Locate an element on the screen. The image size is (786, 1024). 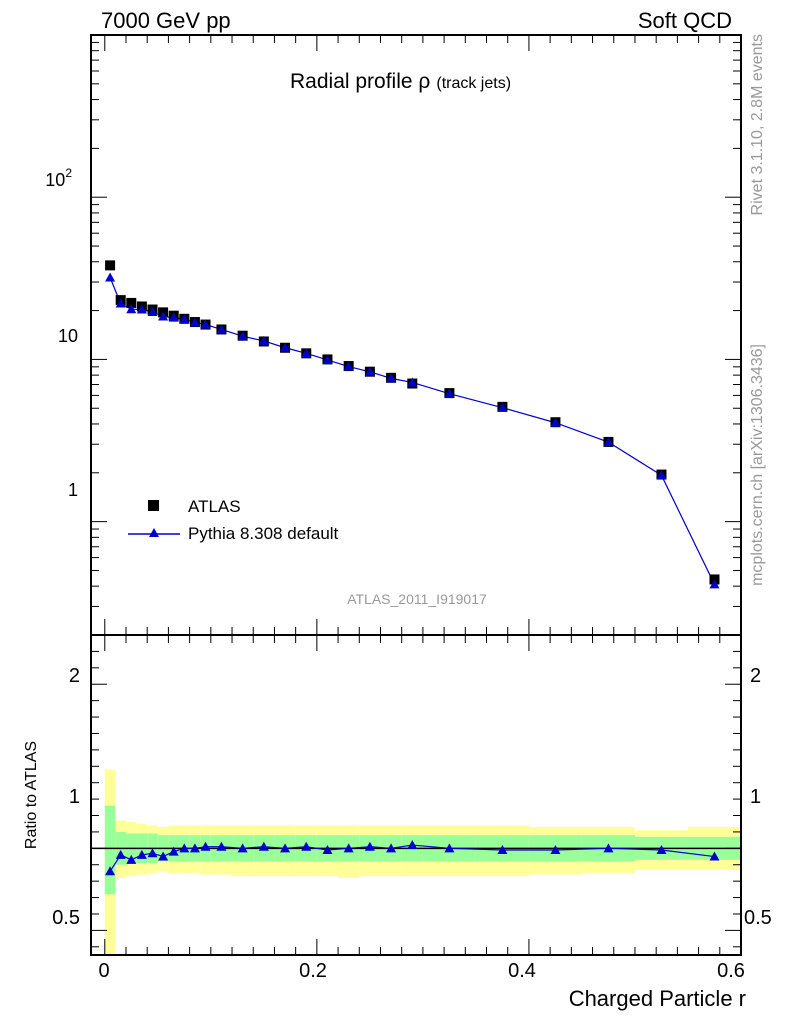
ratio-tick-label-0-5-right: 0.5 is located at coordinates (758, 918).